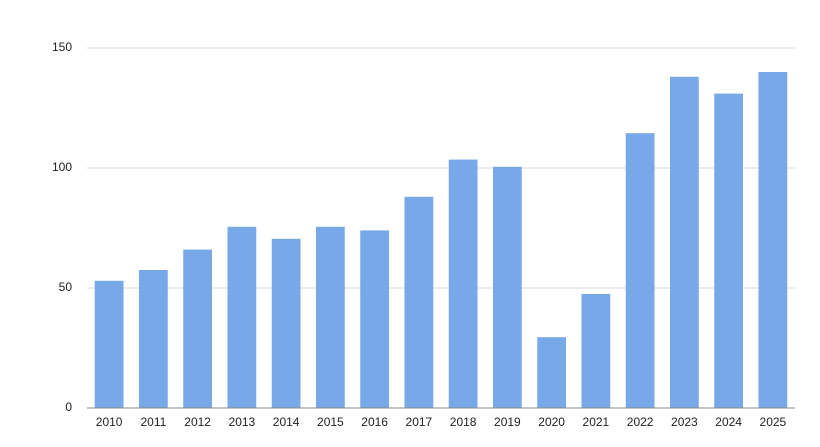  Describe the element at coordinates (62, 167) in the screenshot. I see `y-tick-label: 100` at that location.